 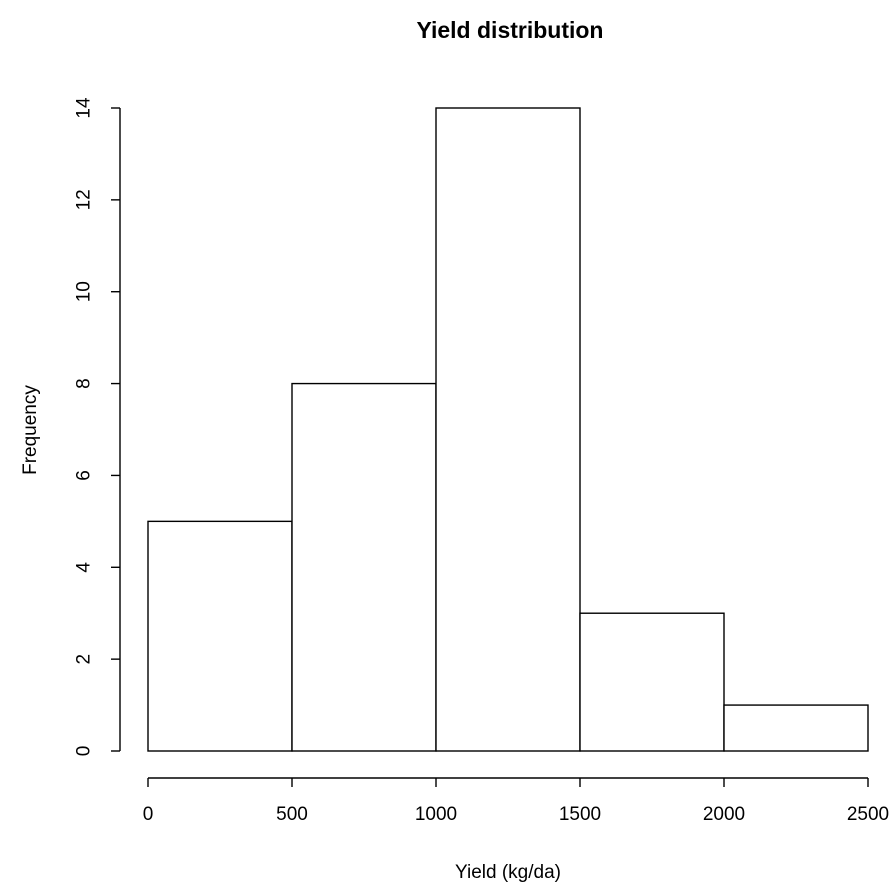 I want to click on x-axis-label: Yield (kg/da), so click(x=508, y=872).